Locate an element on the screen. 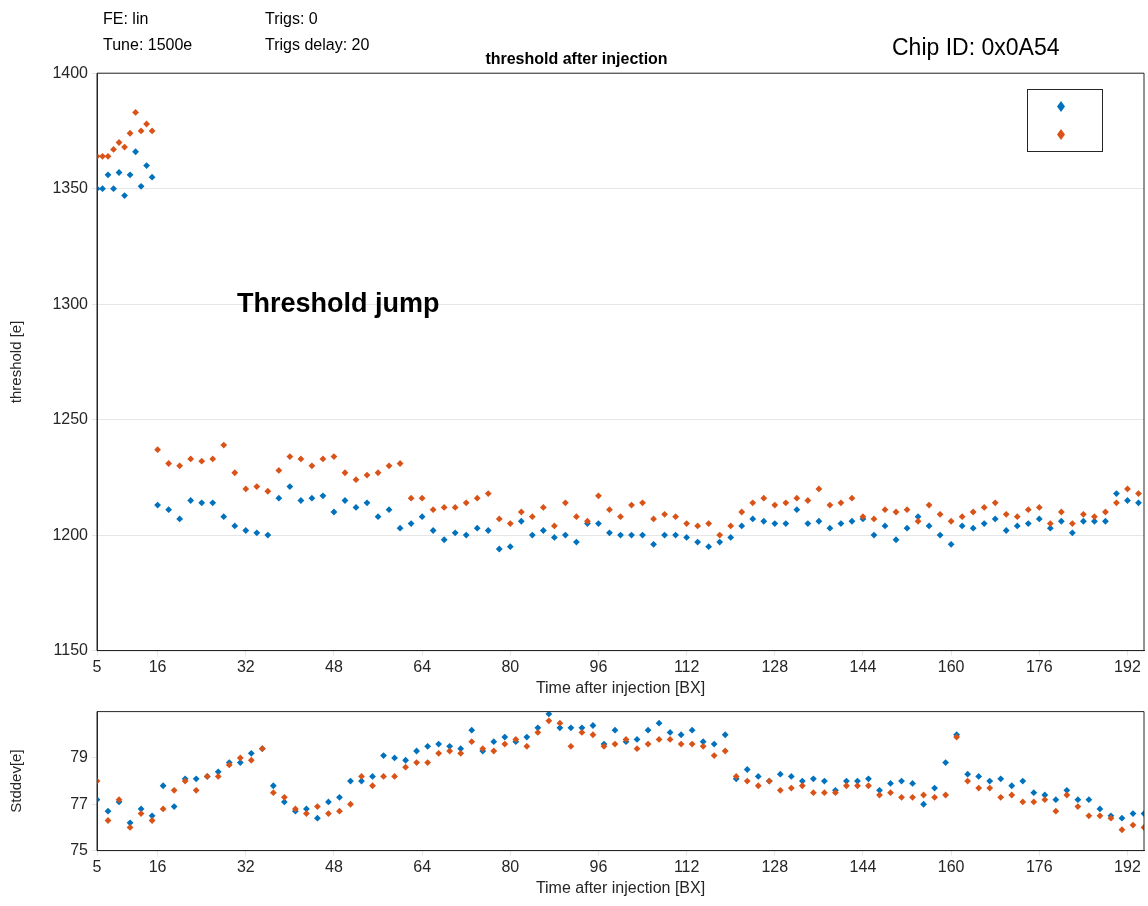 Image resolution: width=1148 pixels, height=906 pixels. text: FE: lin is located at coordinates (126, 19).